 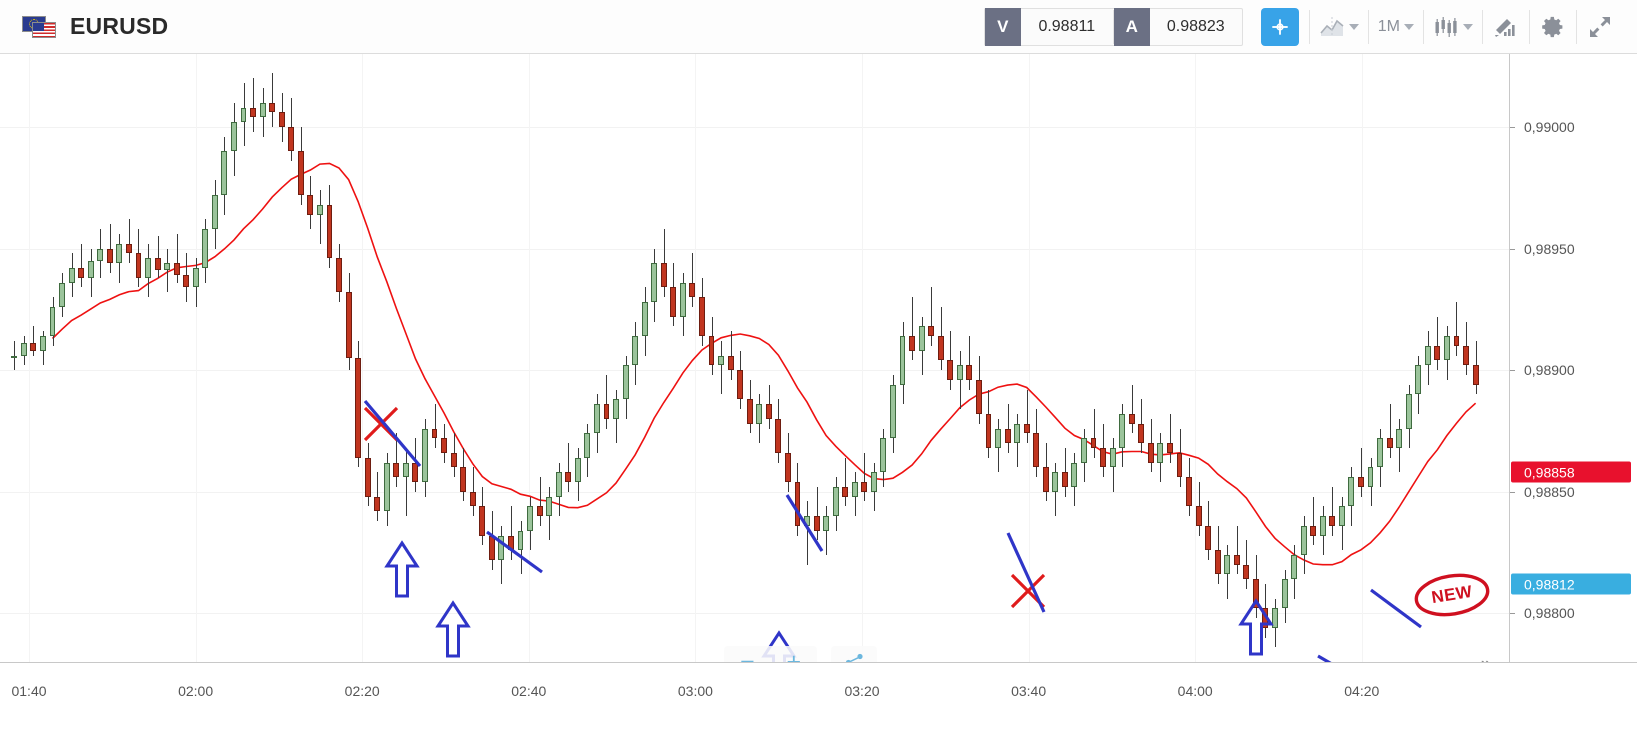 I want to click on last-price-badge: 0,98812, so click(x=1571, y=584).